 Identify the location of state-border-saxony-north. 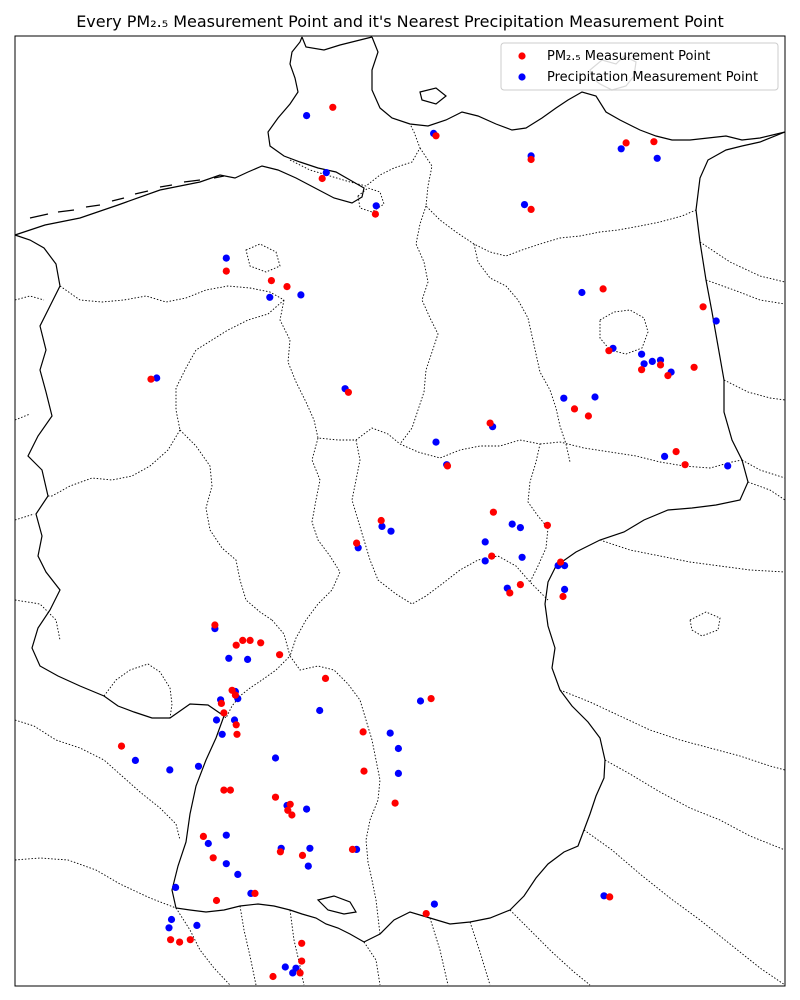
(641, 455).